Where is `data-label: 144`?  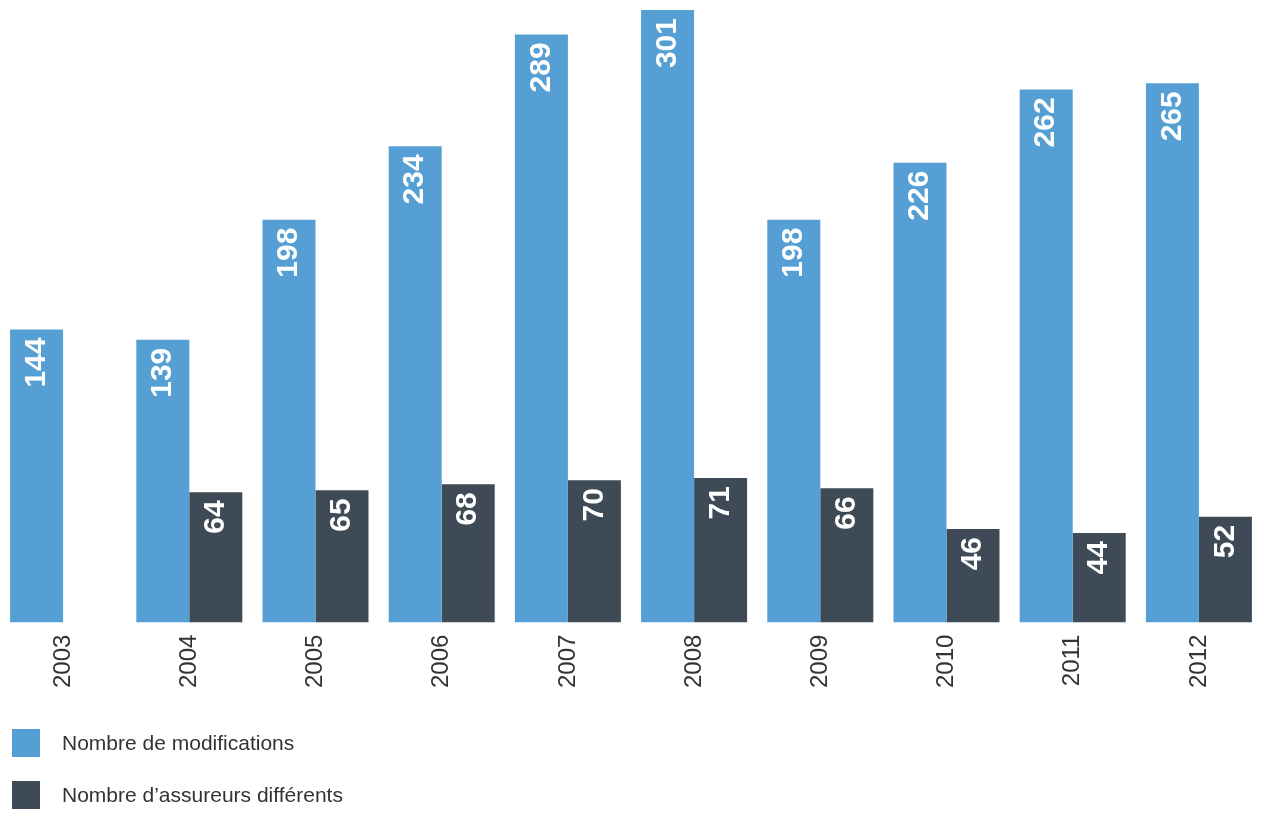 data-label: 144 is located at coordinates (34, 362).